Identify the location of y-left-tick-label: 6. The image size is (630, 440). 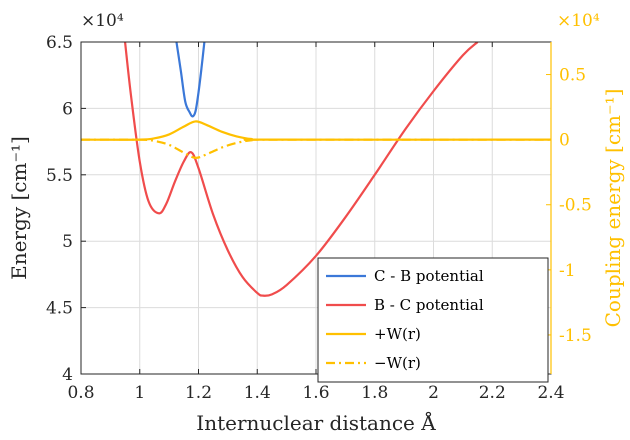
(67, 109).